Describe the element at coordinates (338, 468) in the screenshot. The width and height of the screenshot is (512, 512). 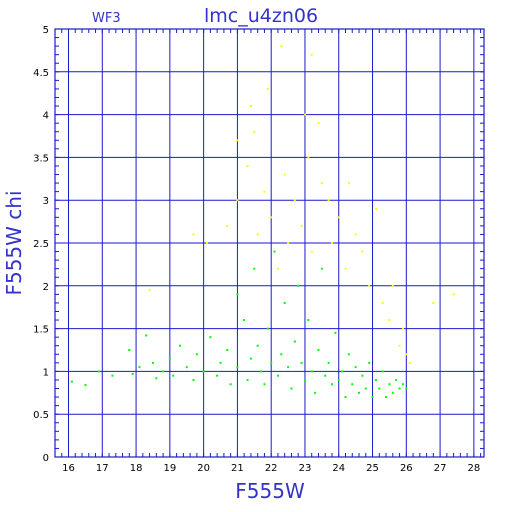
I see `x-tick-label: 24` at that location.